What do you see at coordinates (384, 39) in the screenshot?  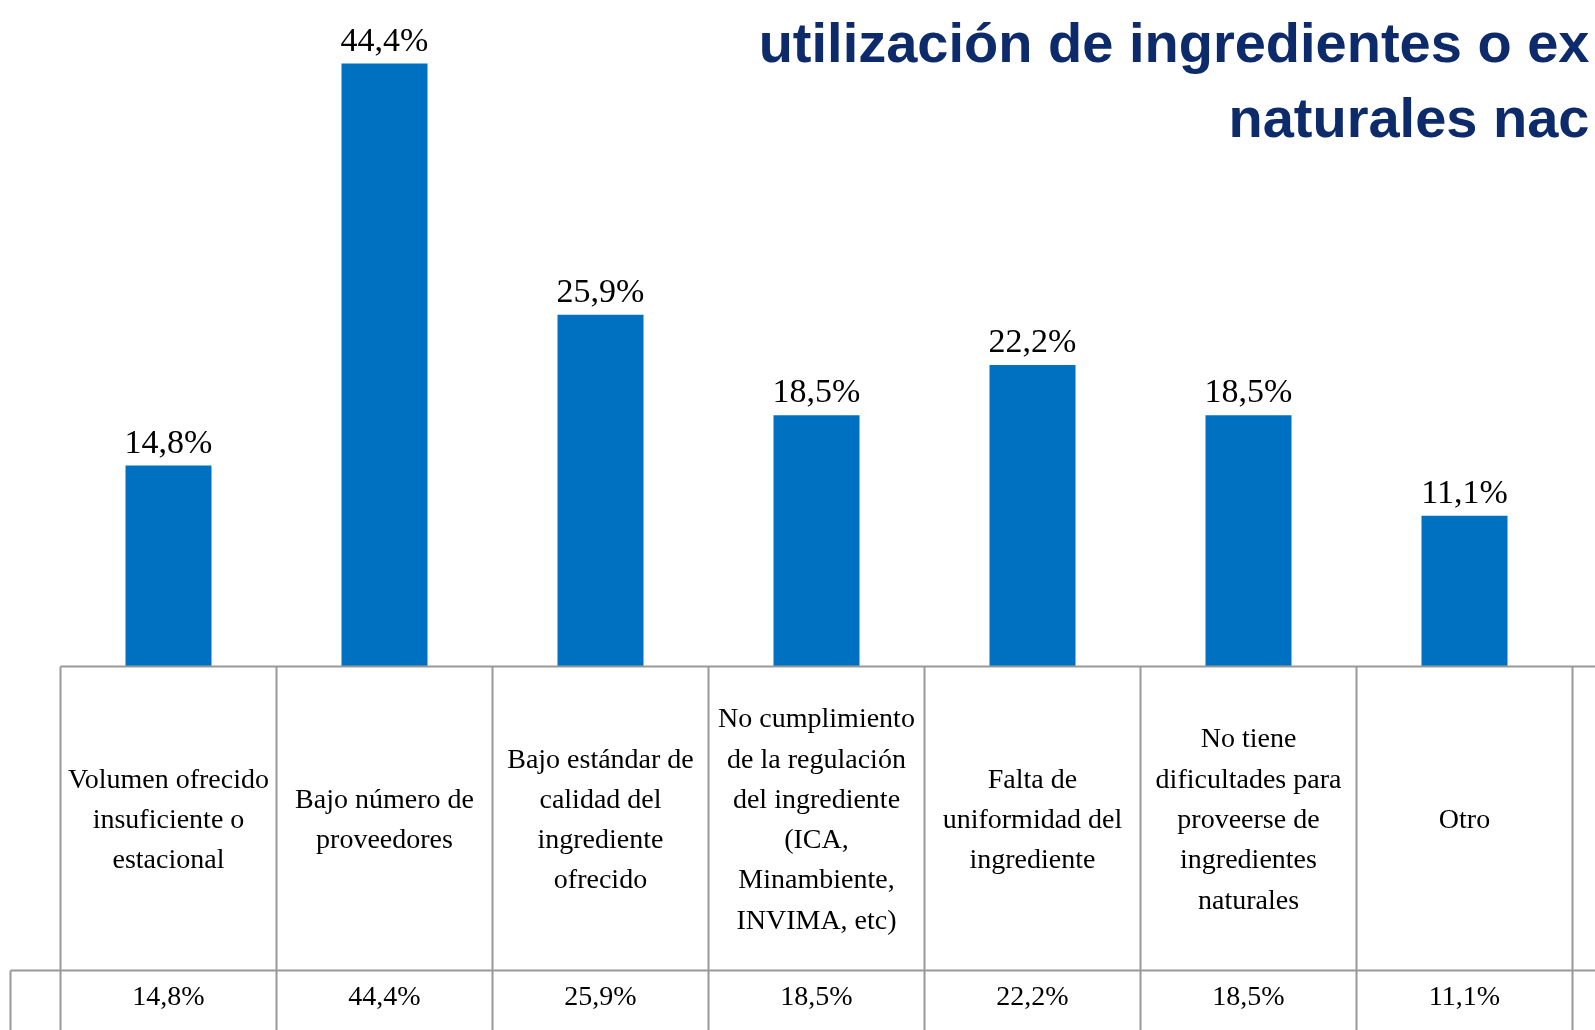 I see `text: 44,4%` at bounding box center [384, 39].